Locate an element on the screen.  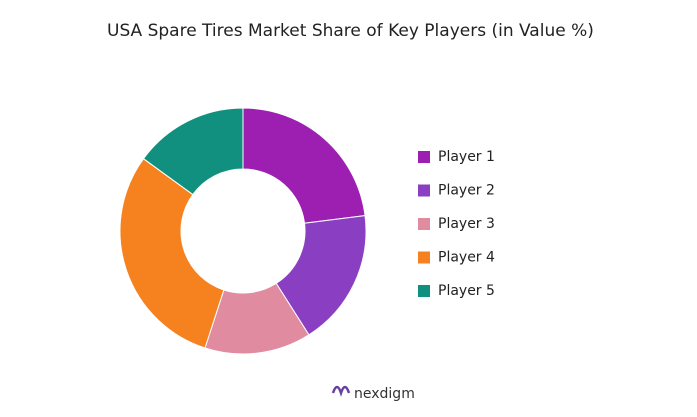
brand-name: nexdigm is located at coordinates (384, 394).